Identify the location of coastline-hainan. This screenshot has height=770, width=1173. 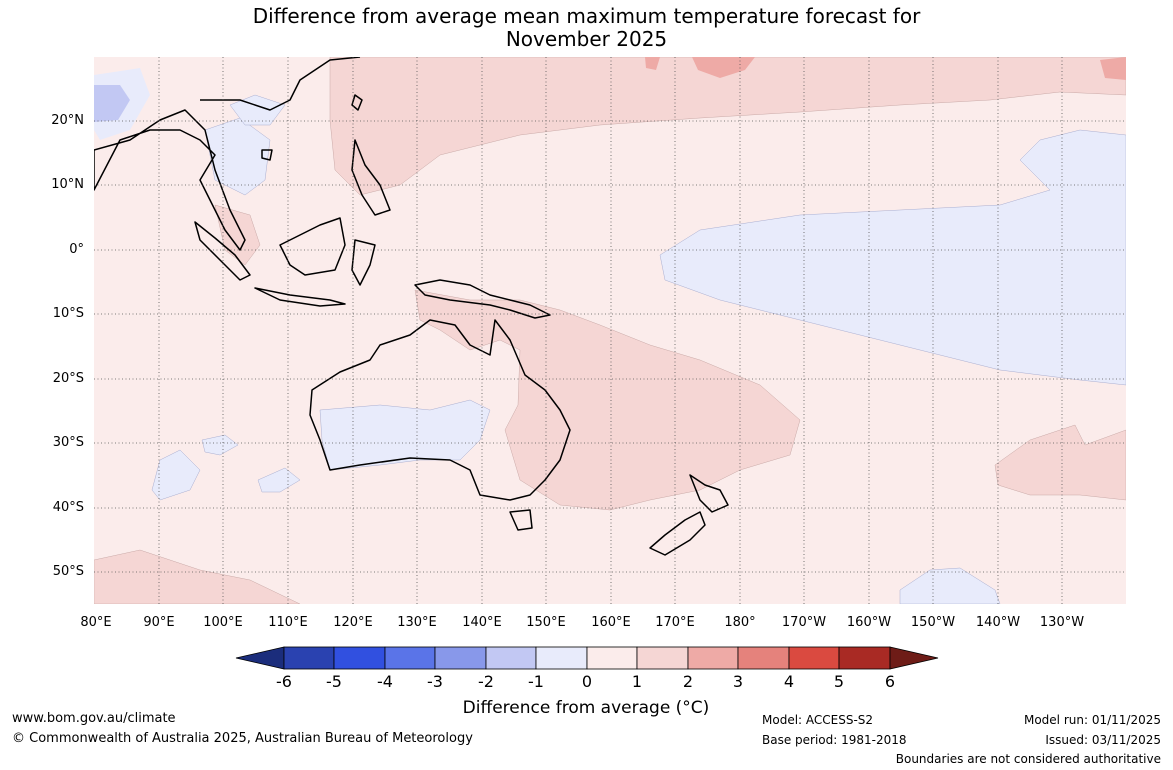
(267, 155).